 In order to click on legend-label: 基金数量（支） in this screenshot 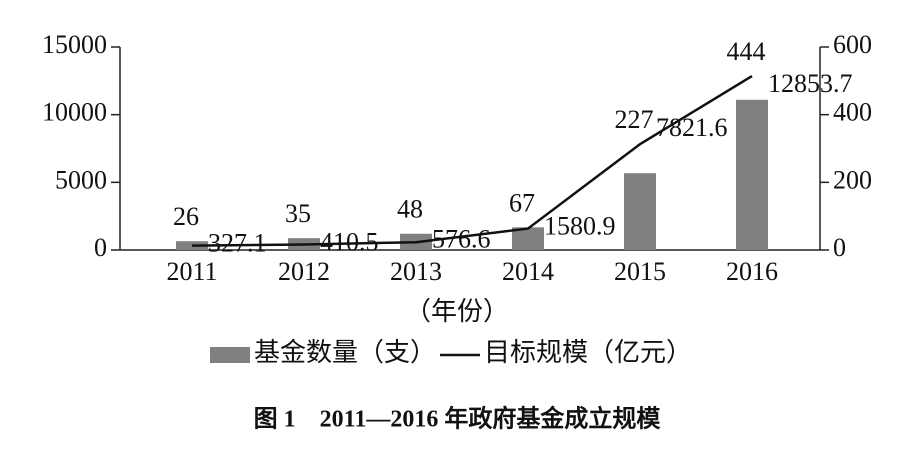, I will do `click(345, 352)`.